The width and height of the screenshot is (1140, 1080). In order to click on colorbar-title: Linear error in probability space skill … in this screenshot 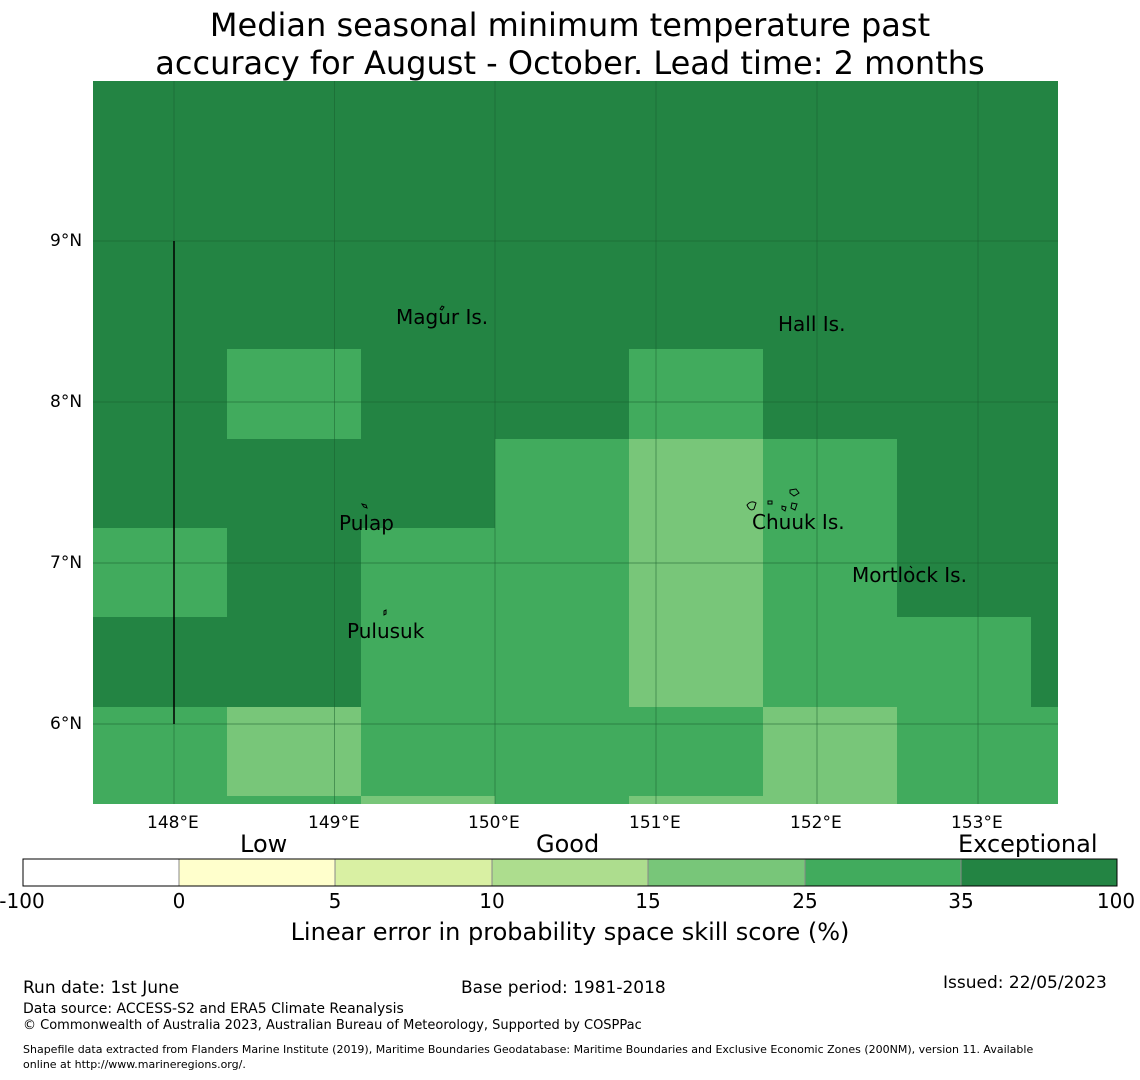, I will do `click(570, 932)`.